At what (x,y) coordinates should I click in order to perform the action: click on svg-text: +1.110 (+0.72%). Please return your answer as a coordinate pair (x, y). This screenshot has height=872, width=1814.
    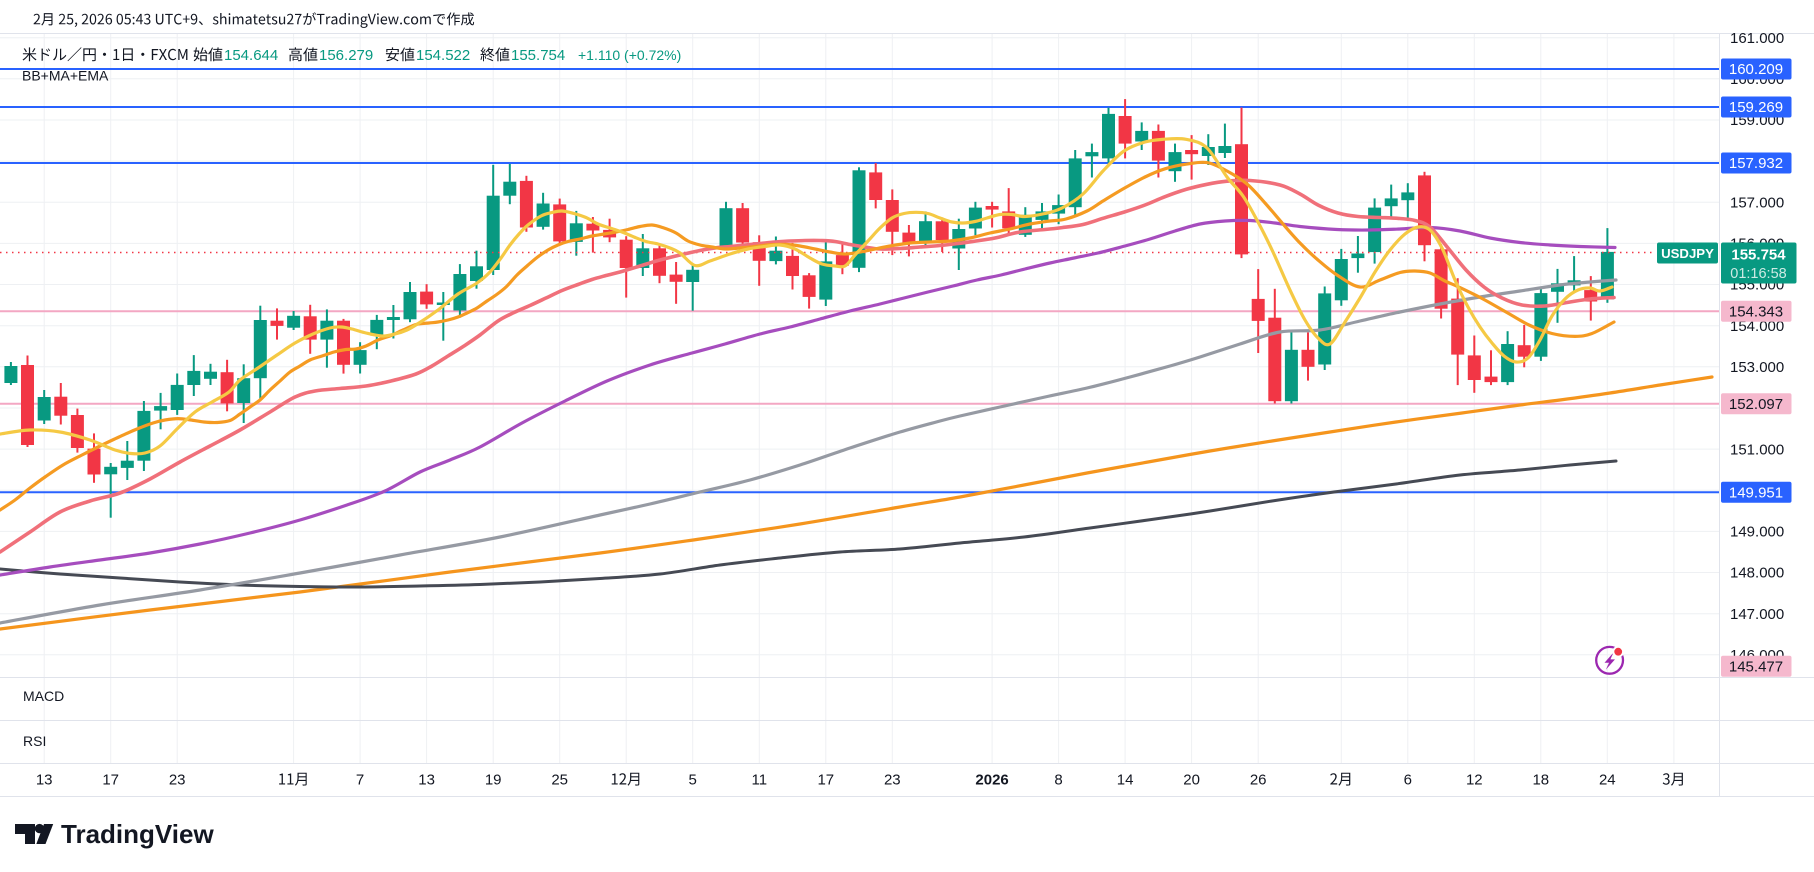
    Looking at the image, I should click on (629, 55).